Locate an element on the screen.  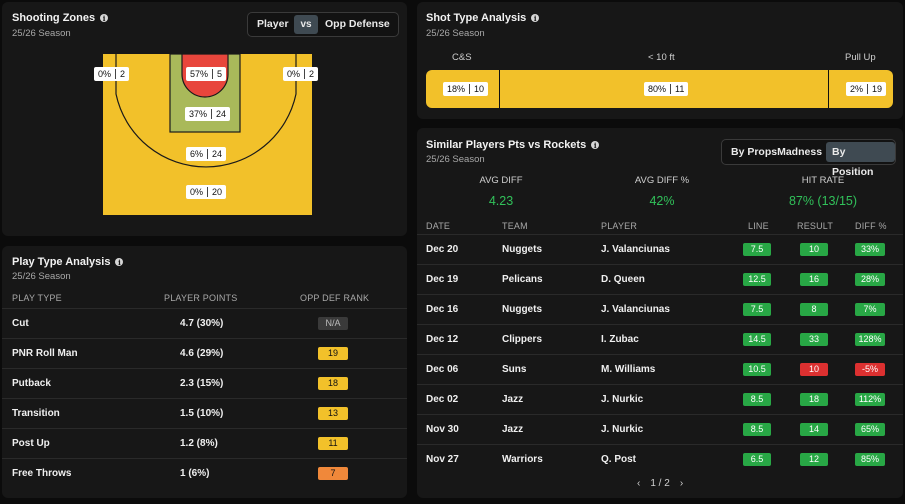
player-points-cell: 4.6 (29%) is located at coordinates (202, 353).